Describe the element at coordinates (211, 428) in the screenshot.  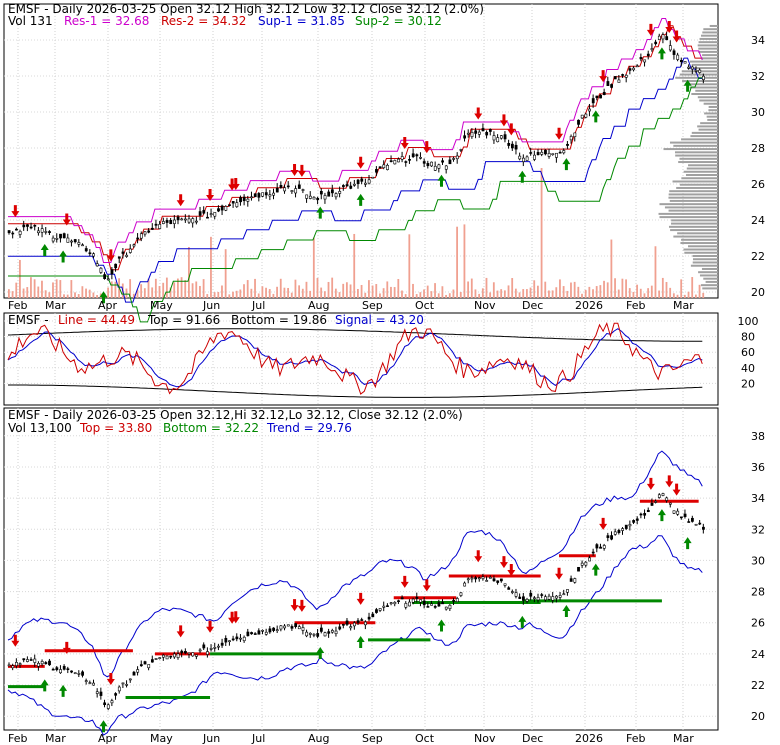
I see `trend-legend-item: Bottom = 32.22` at that location.